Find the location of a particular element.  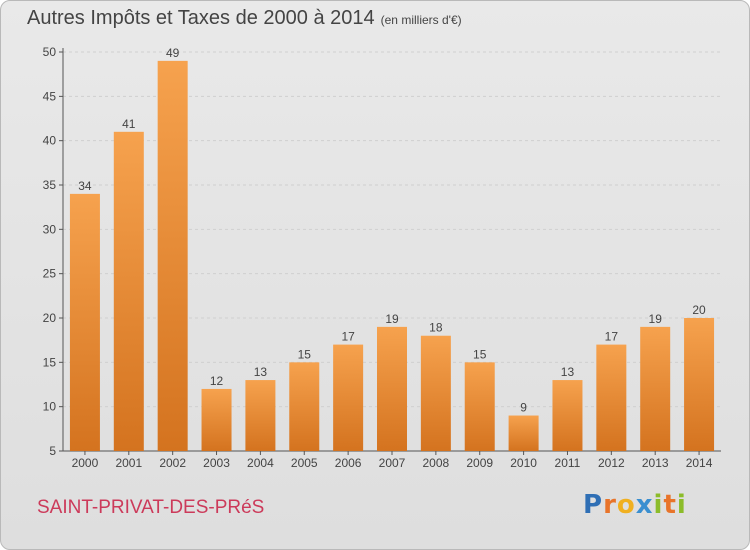

x-tick-label: 2008 is located at coordinates (436, 463).